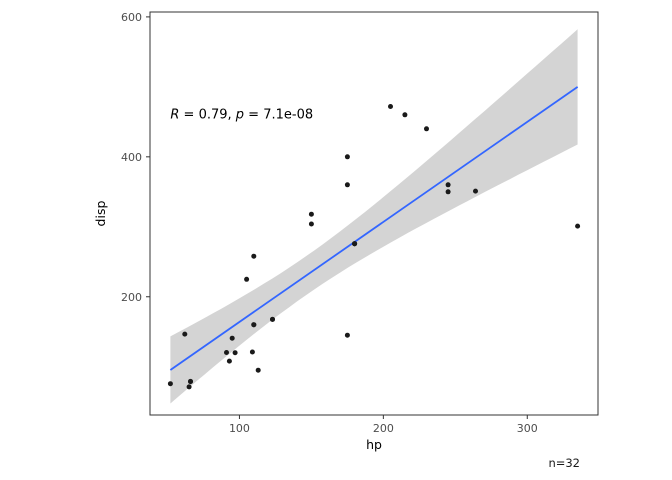 The width and height of the screenshot is (672, 480). Describe the element at coordinates (239, 428) in the screenshot. I see `x-axis-tick-label: 100` at that location.